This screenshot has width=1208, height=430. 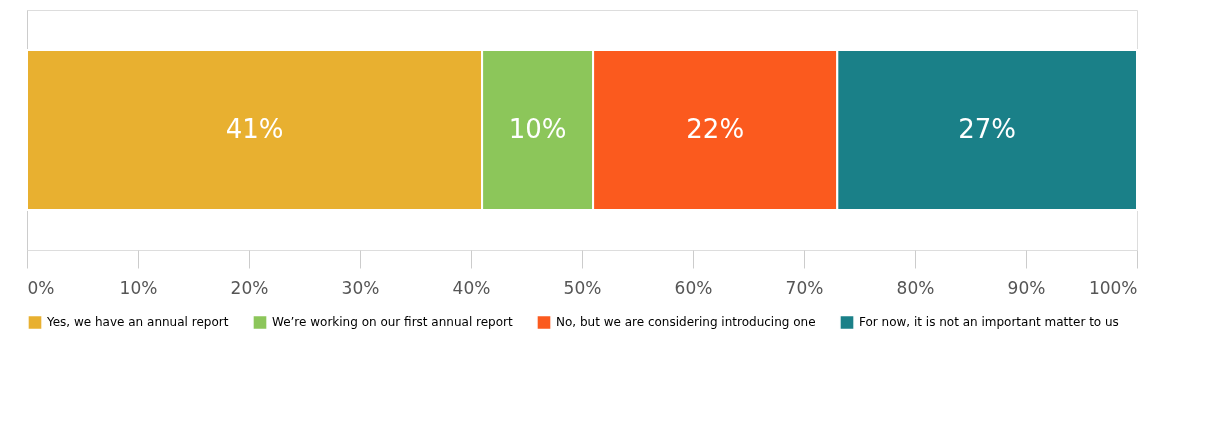 What do you see at coordinates (1026, 287) in the screenshot?
I see `x-tick-label: 90%` at bounding box center [1026, 287].